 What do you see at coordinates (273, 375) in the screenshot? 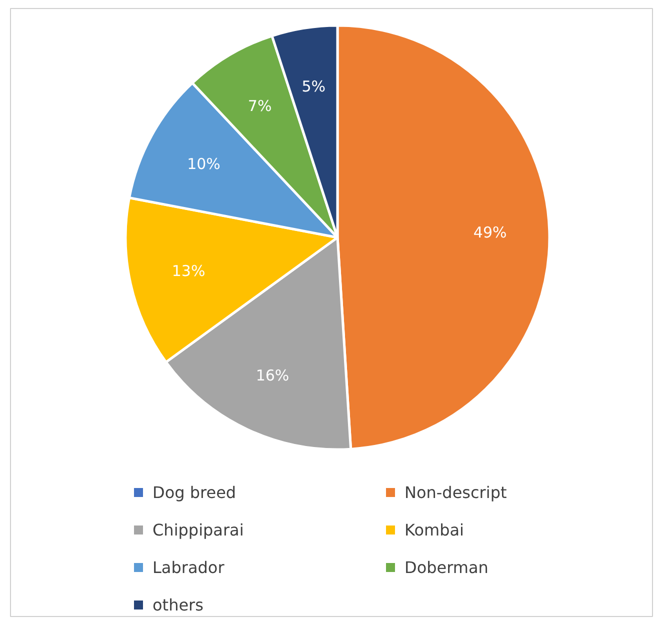
I see `data-label: 16%` at bounding box center [273, 375].